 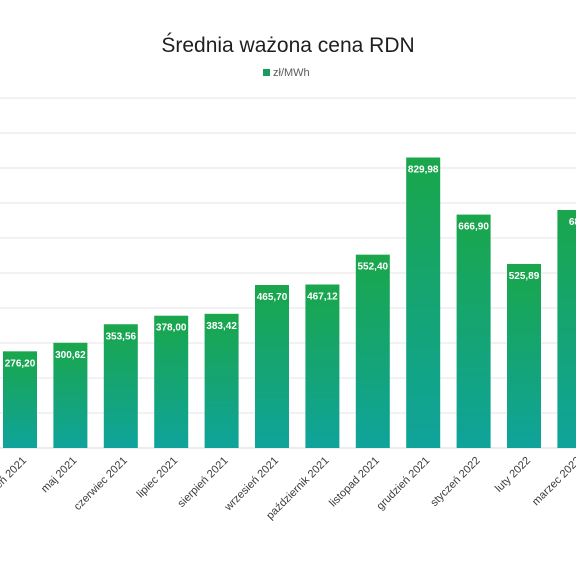 What do you see at coordinates (423, 170) in the screenshot?
I see `data-label: 829,98` at bounding box center [423, 170].